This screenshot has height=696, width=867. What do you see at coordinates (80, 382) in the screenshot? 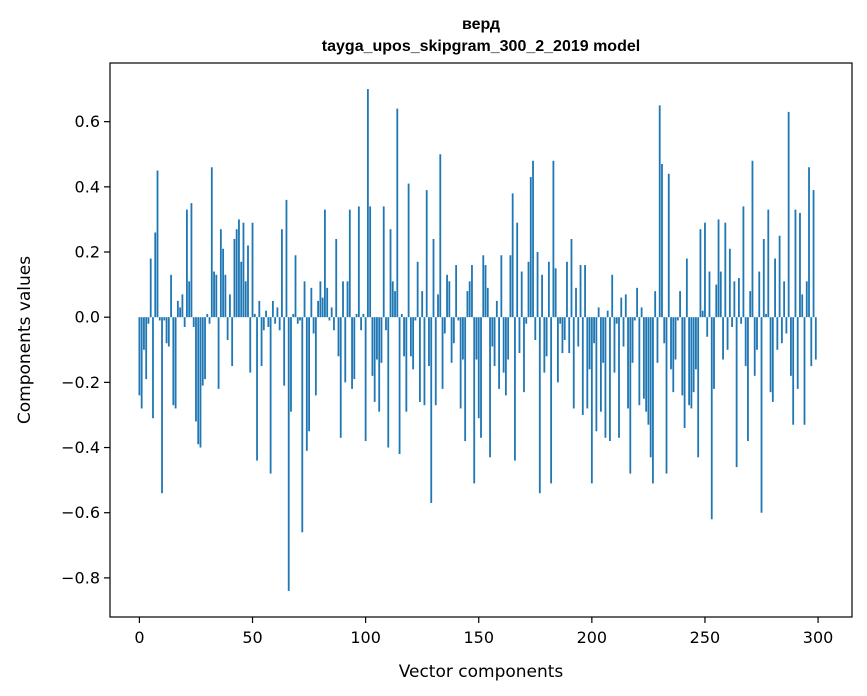
I see `y-tick-label: −0.2` at bounding box center [80, 382].